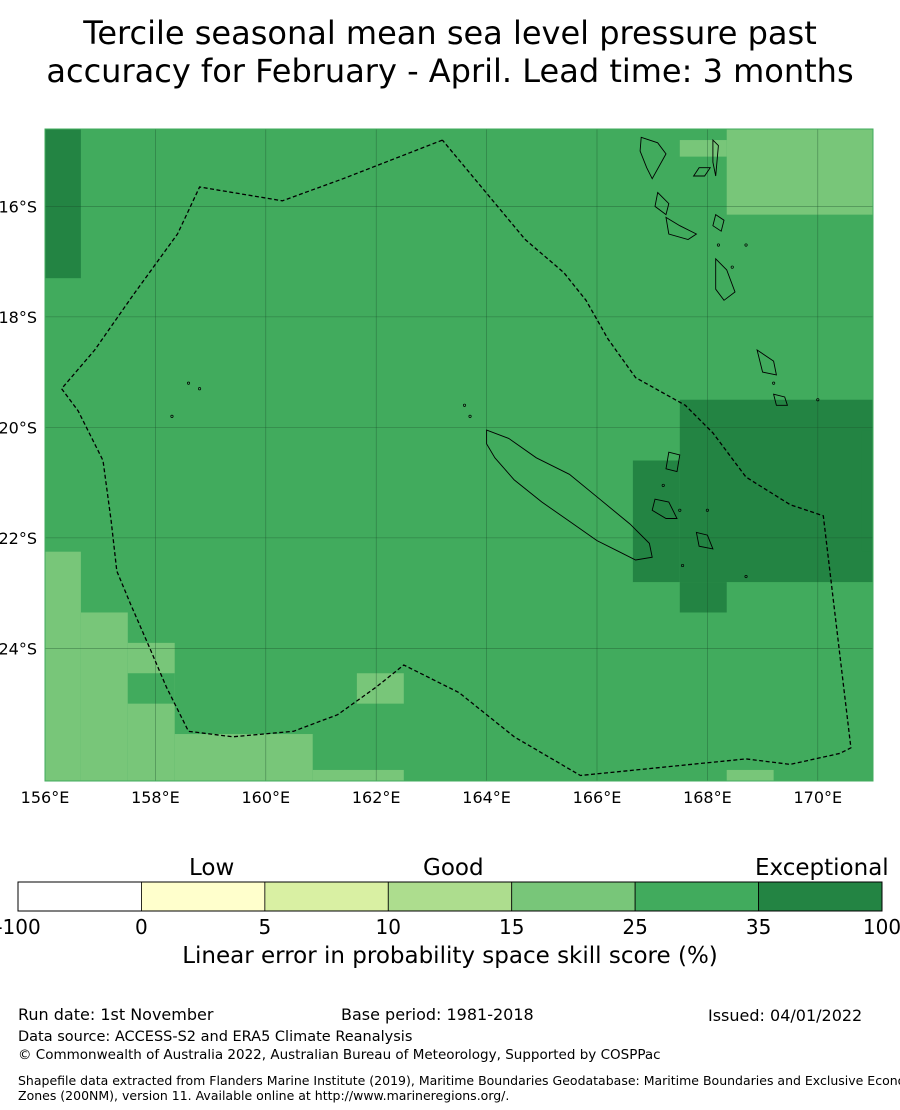 The width and height of the screenshot is (900, 1110). What do you see at coordinates (18, 538) in the screenshot?
I see `lat-tick-label: 22°S` at bounding box center [18, 538].